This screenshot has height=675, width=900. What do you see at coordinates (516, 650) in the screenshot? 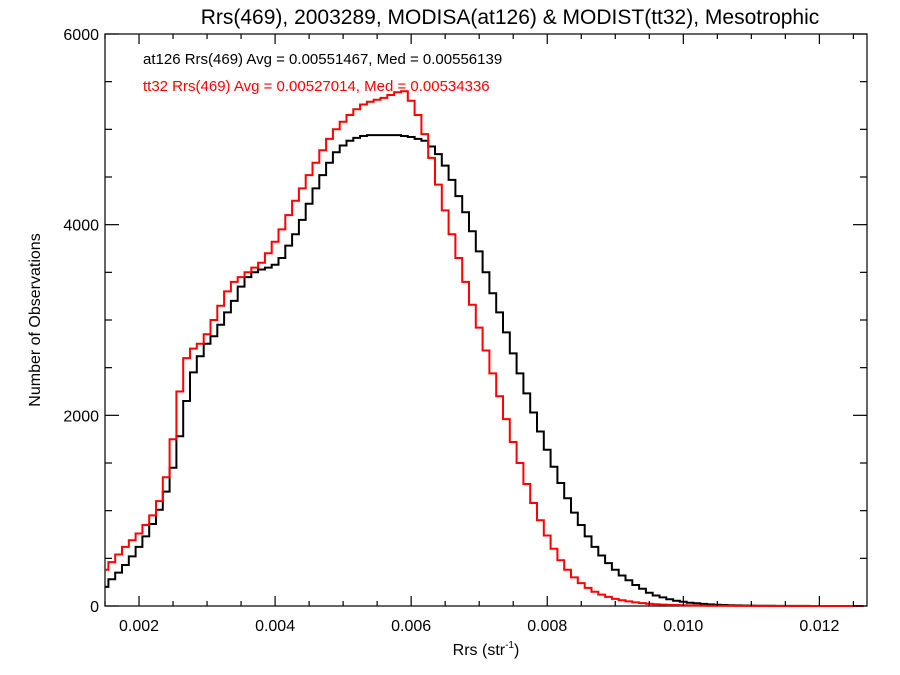
I see `x-axis-label-close: )` at bounding box center [516, 650].